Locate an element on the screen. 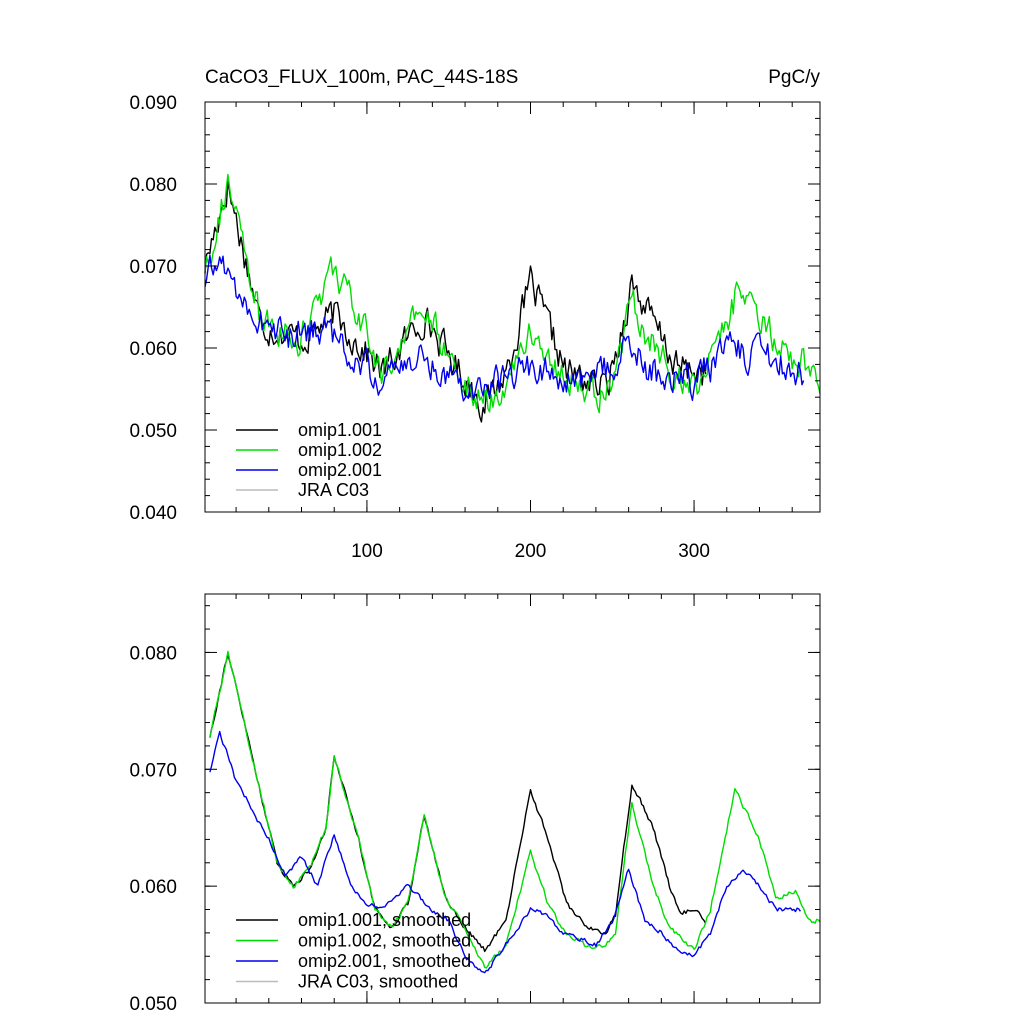 The width and height of the screenshot is (1024, 1024). x-tick-label: 100 is located at coordinates (367, 551).